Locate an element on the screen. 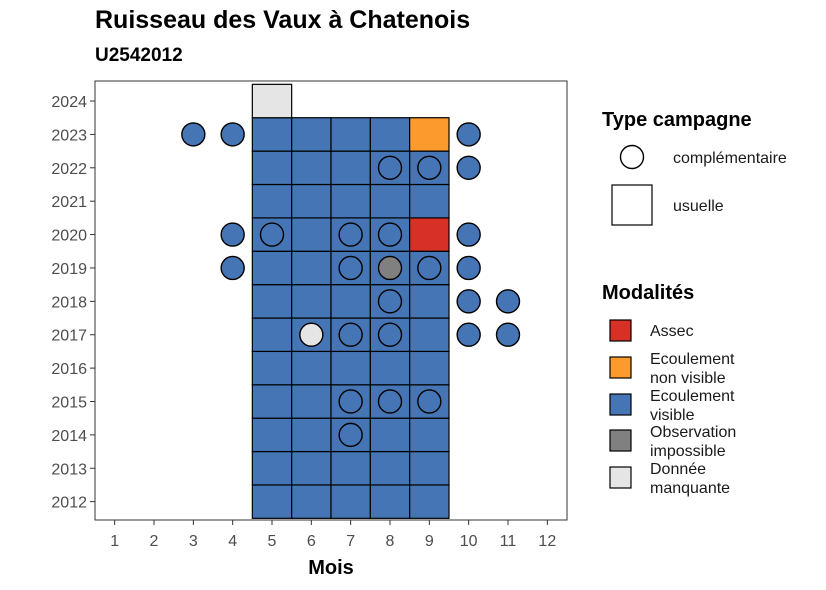  legend-key-observation_impossible is located at coordinates (620, 440).